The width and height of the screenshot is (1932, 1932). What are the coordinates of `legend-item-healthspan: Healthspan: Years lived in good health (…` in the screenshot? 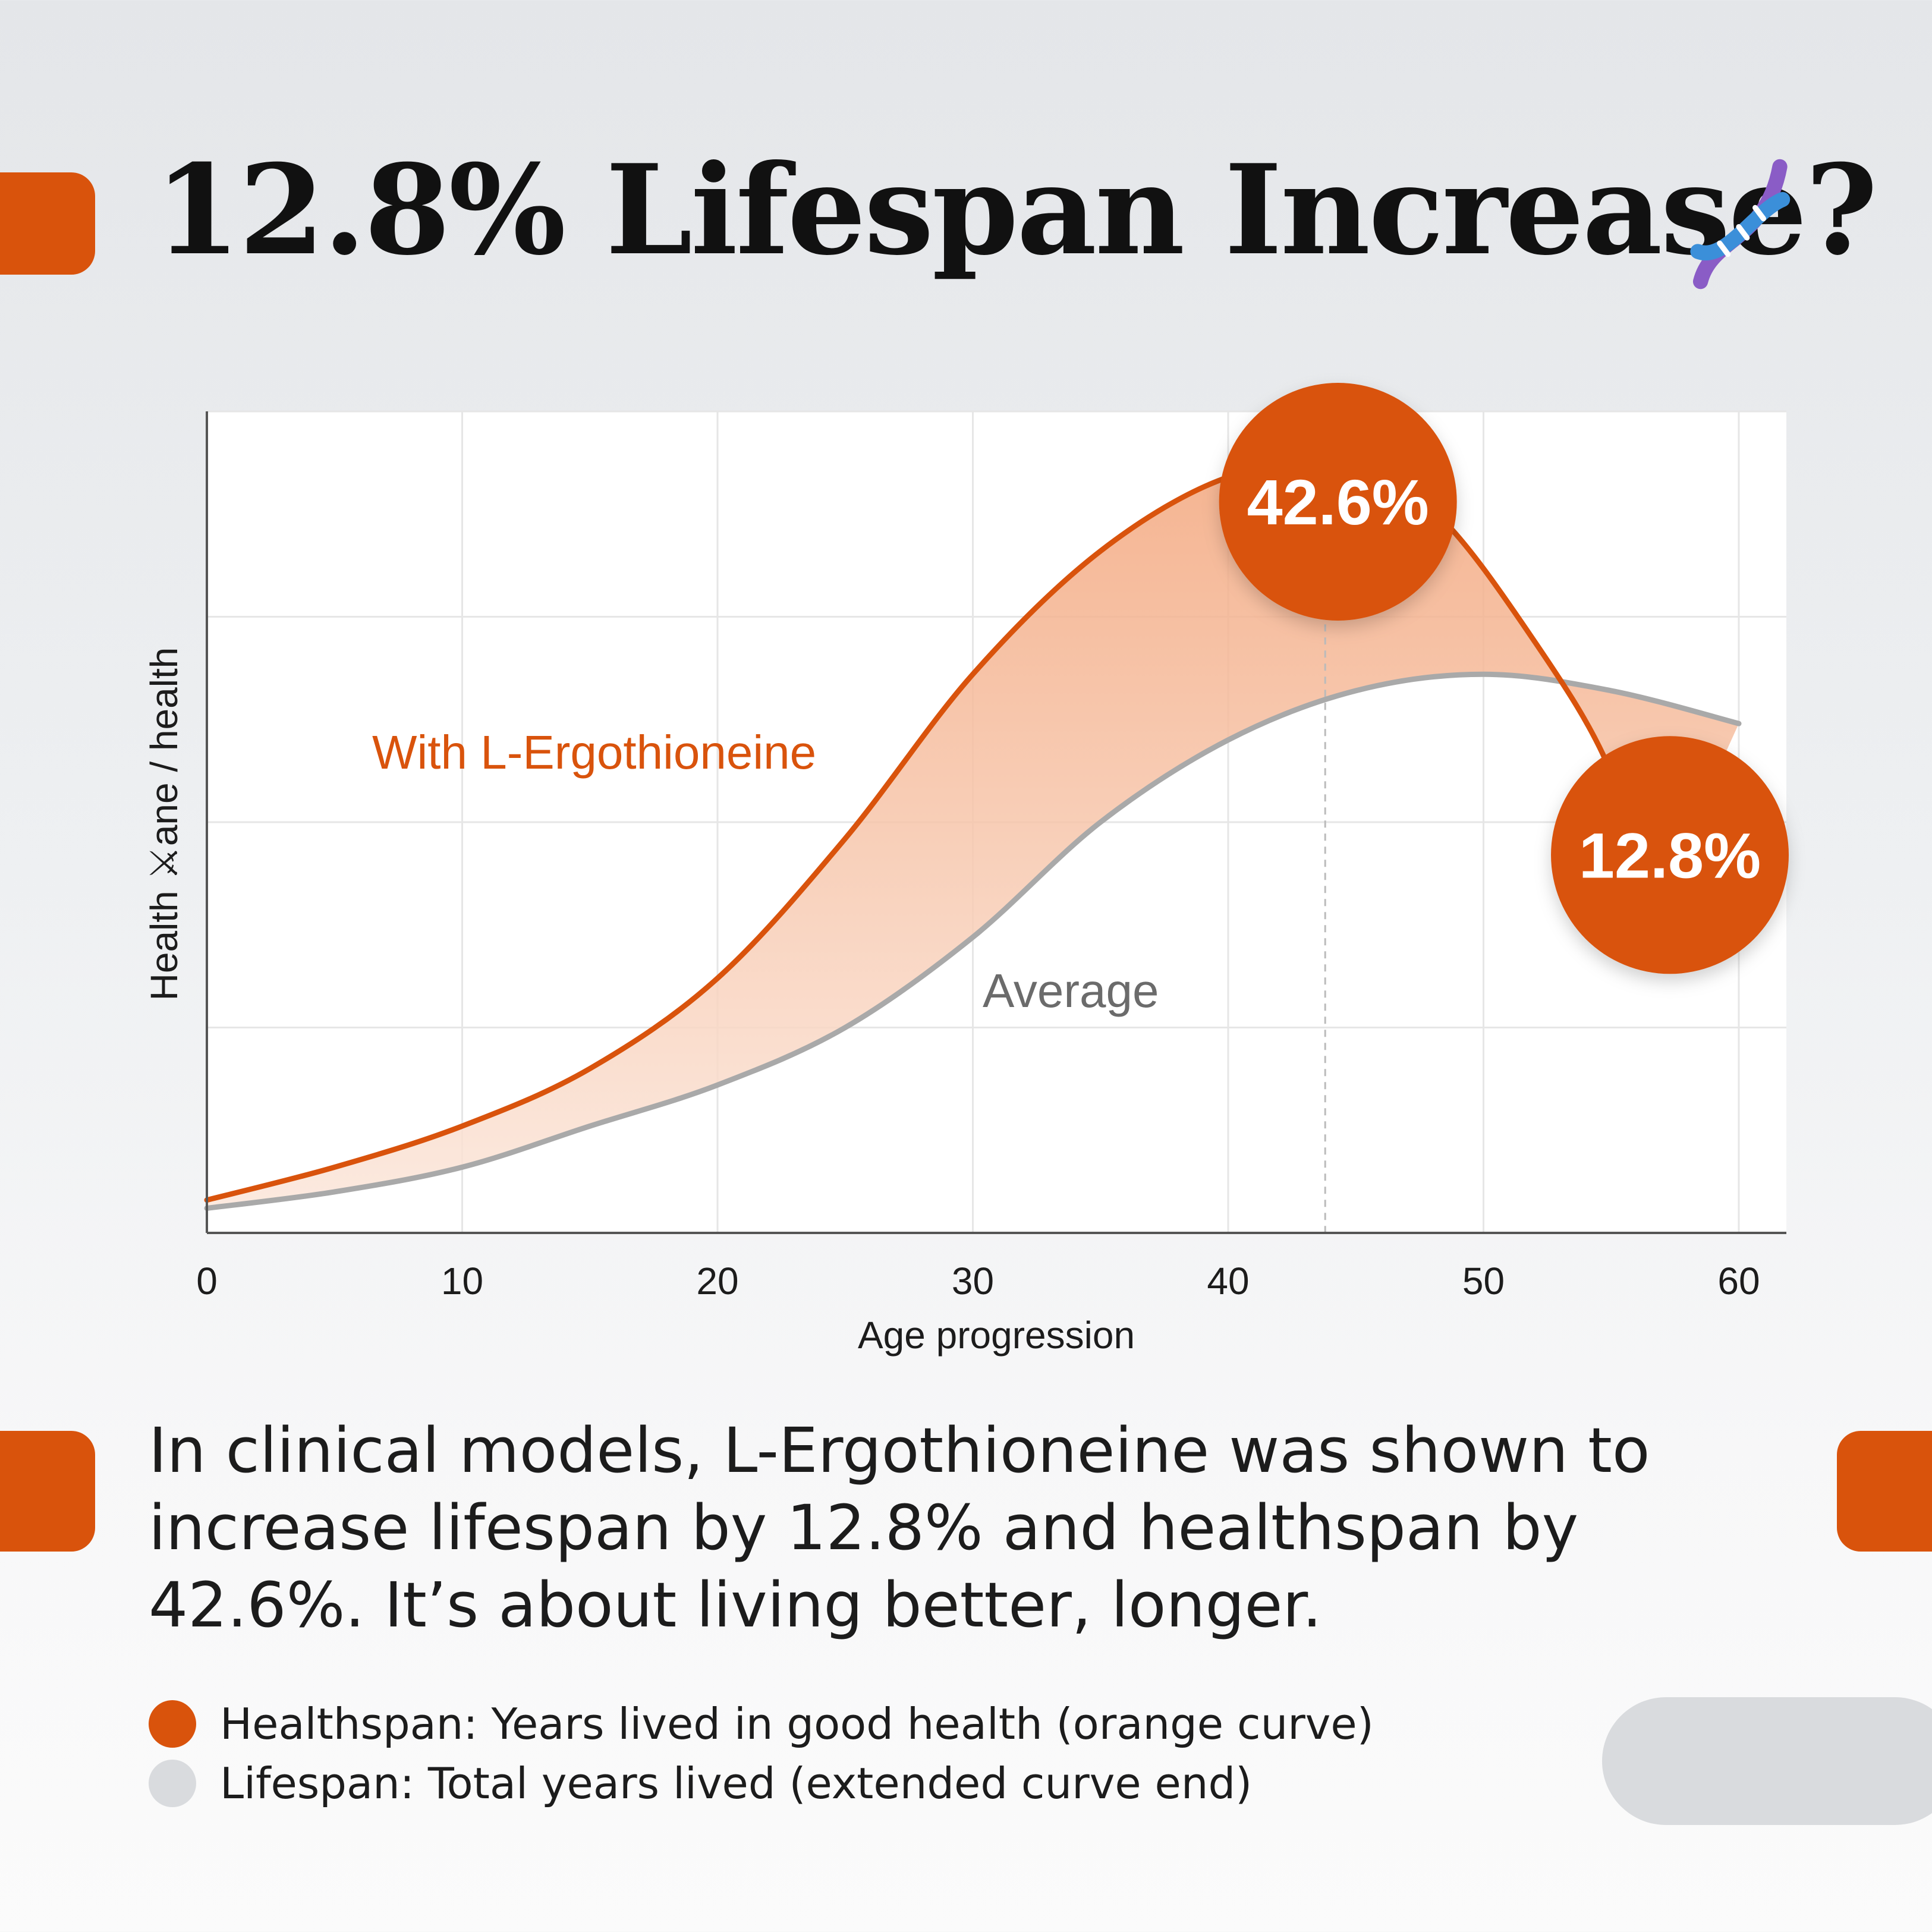 It's located at (761, 1724).